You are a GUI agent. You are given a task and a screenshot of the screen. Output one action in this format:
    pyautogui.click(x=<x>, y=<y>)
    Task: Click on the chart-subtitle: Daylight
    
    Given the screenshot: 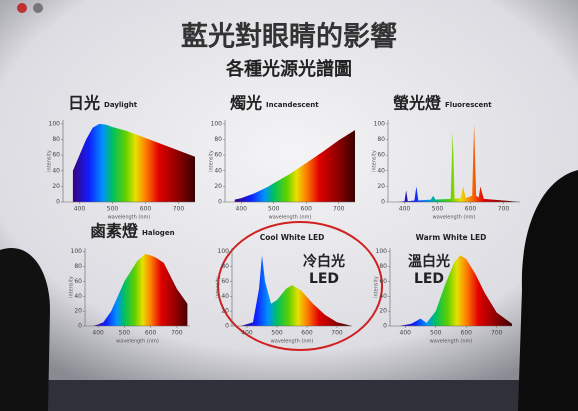 What is the action you would take?
    pyautogui.click(x=121, y=105)
    